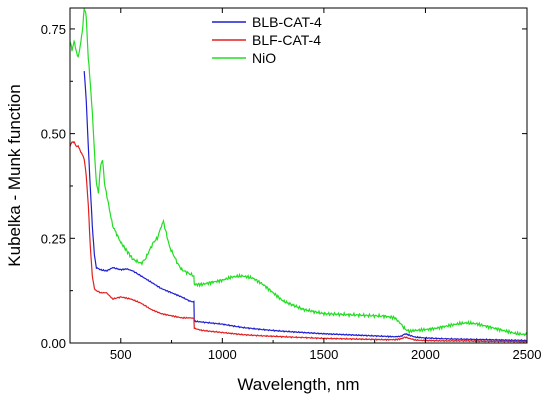 The width and height of the screenshot is (550, 403). Describe the element at coordinates (264, 58) in the screenshot. I see `legend-label: NiO` at that location.